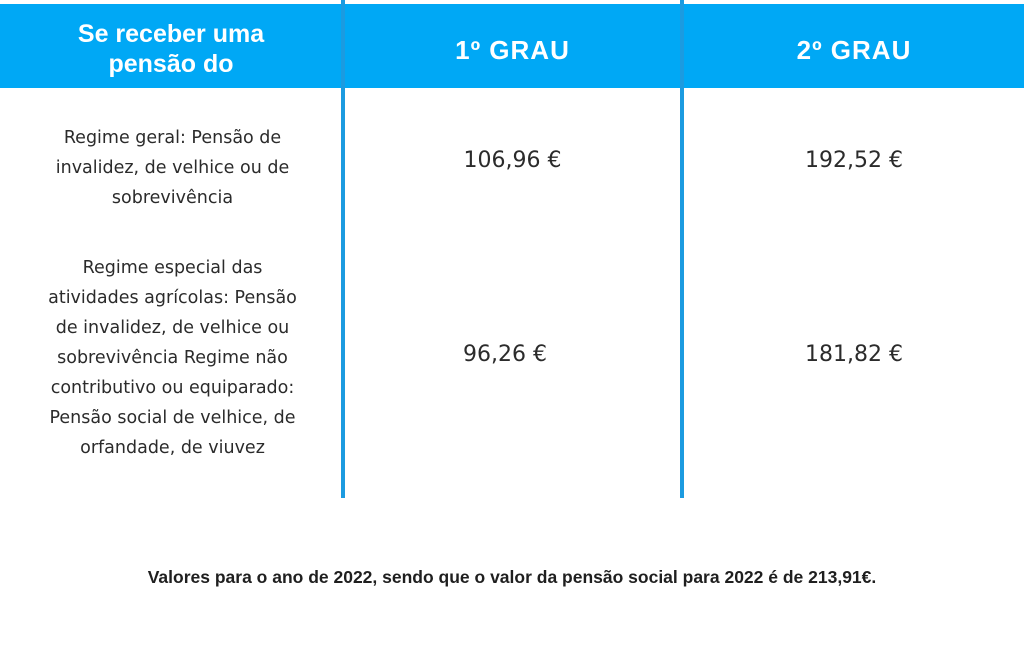 The width and height of the screenshot is (1024, 652). Describe the element at coordinates (505, 354) in the screenshot. I see `row-special-regime-first-degree-value: 96,26 €` at that location.